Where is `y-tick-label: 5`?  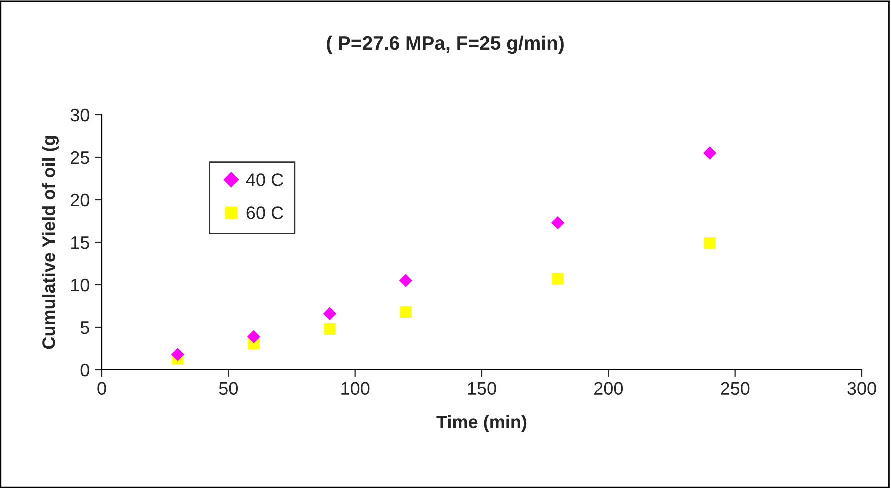 y-tick-label: 5 is located at coordinates (85, 328).